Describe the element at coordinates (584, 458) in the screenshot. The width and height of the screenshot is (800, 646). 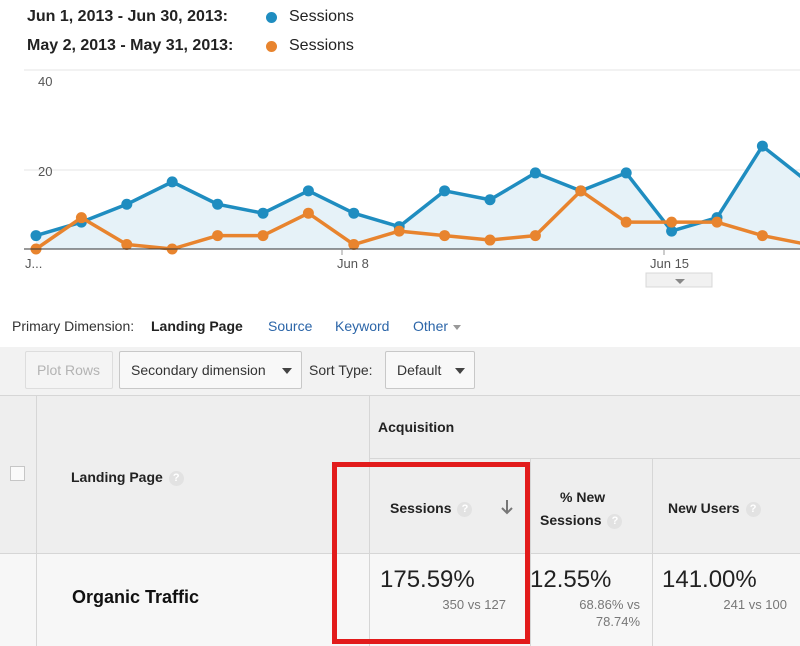
I see `header-divider` at that location.